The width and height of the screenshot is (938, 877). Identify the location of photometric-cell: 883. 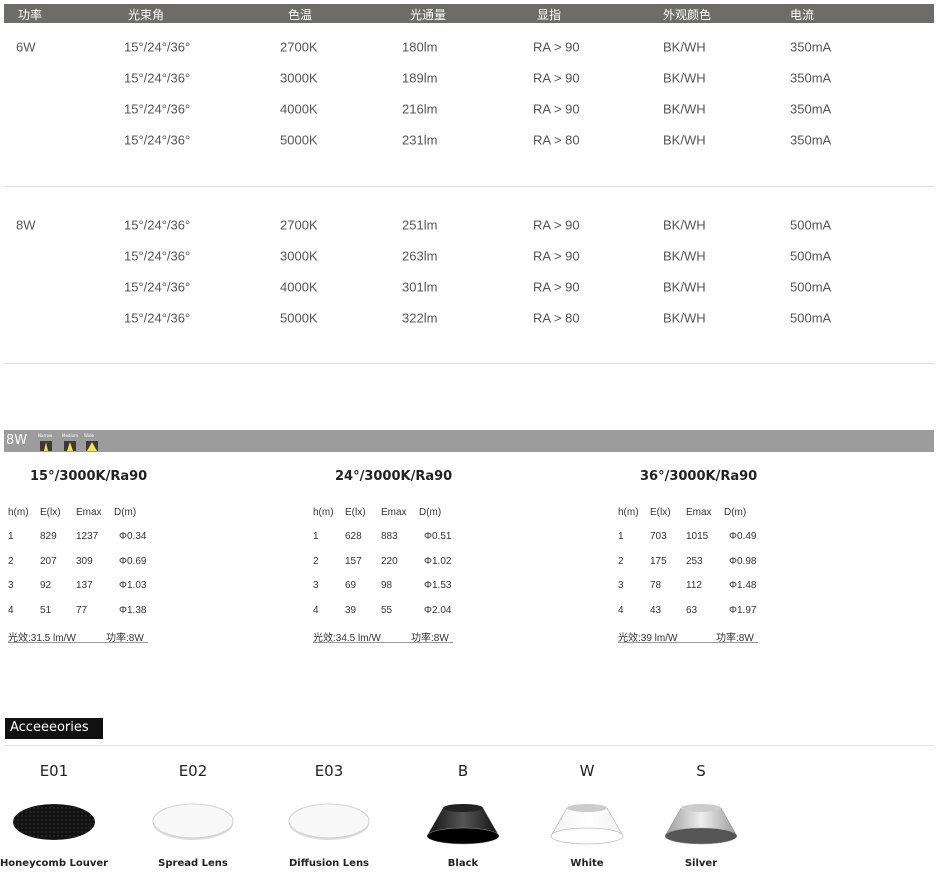
(389, 536).